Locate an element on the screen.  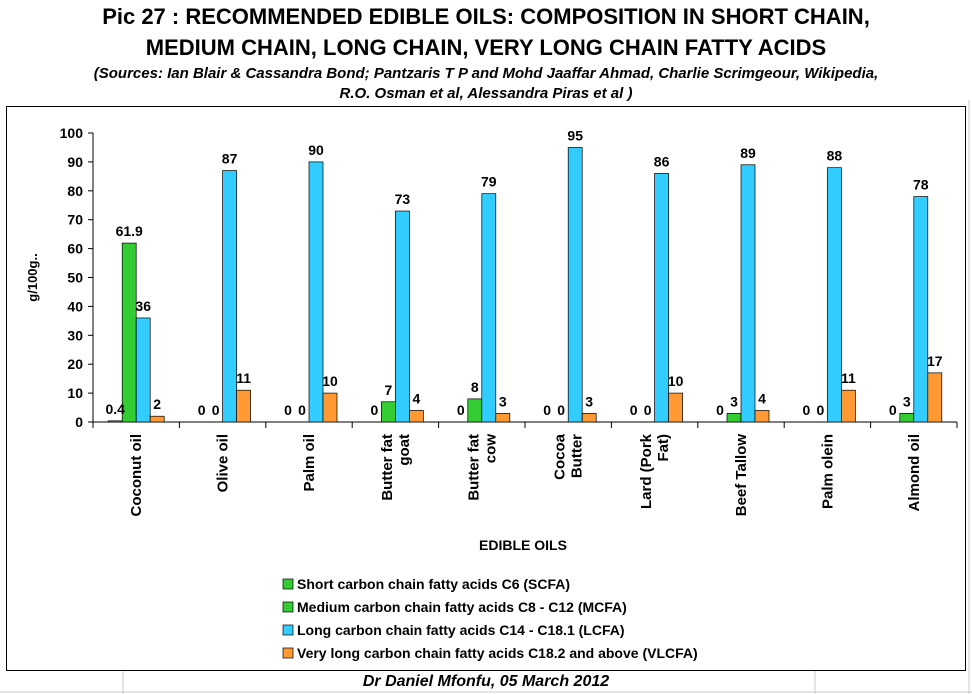
x-category-label-line: Almond oil is located at coordinates (914, 473).